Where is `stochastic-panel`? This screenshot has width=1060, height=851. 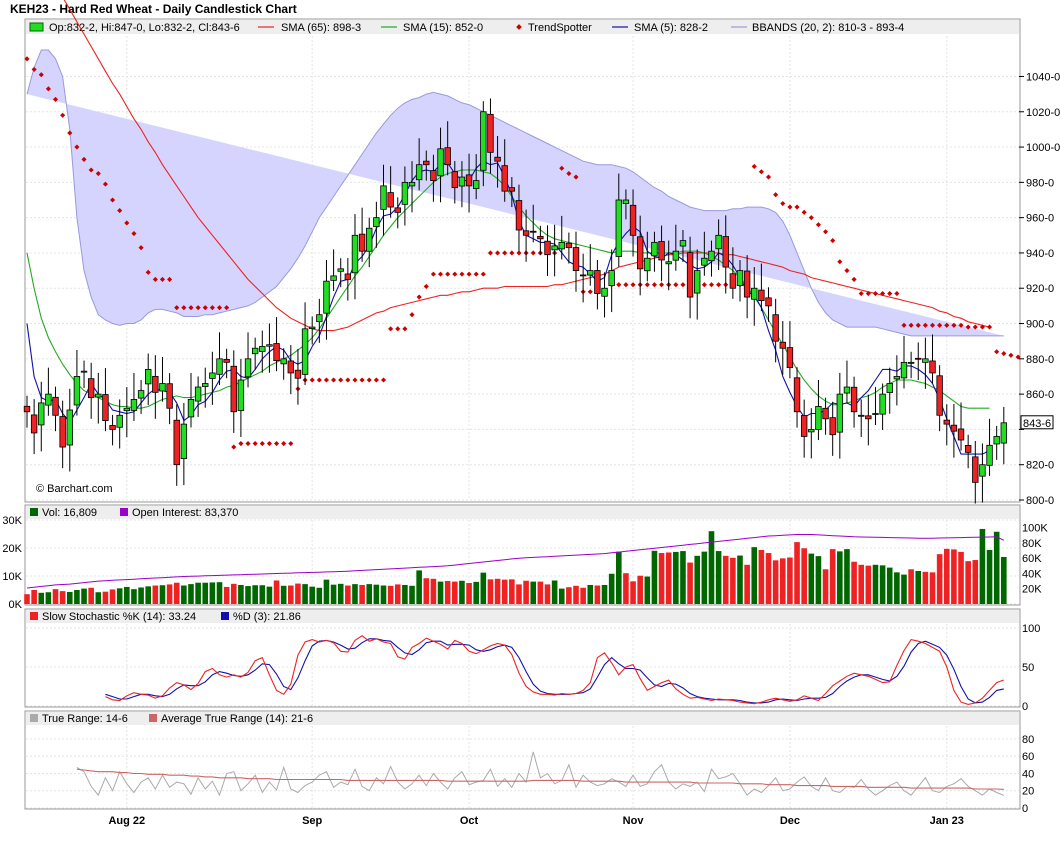 stochastic-panel is located at coordinates (522, 658).